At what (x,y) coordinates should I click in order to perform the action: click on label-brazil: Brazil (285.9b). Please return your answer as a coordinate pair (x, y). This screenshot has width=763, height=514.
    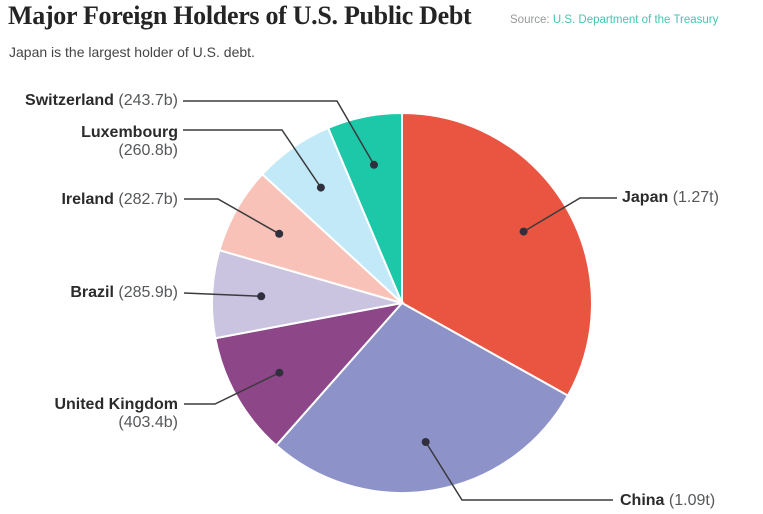
    Looking at the image, I should click on (89, 293).